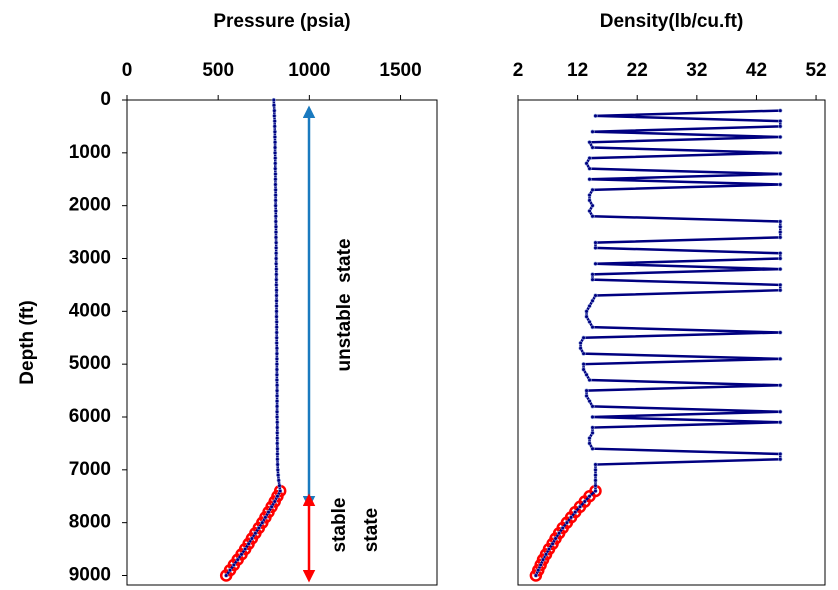 This screenshot has height=590, width=838. What do you see at coordinates (309, 70) in the screenshot?
I see `x-tick-label: 1000` at bounding box center [309, 70].